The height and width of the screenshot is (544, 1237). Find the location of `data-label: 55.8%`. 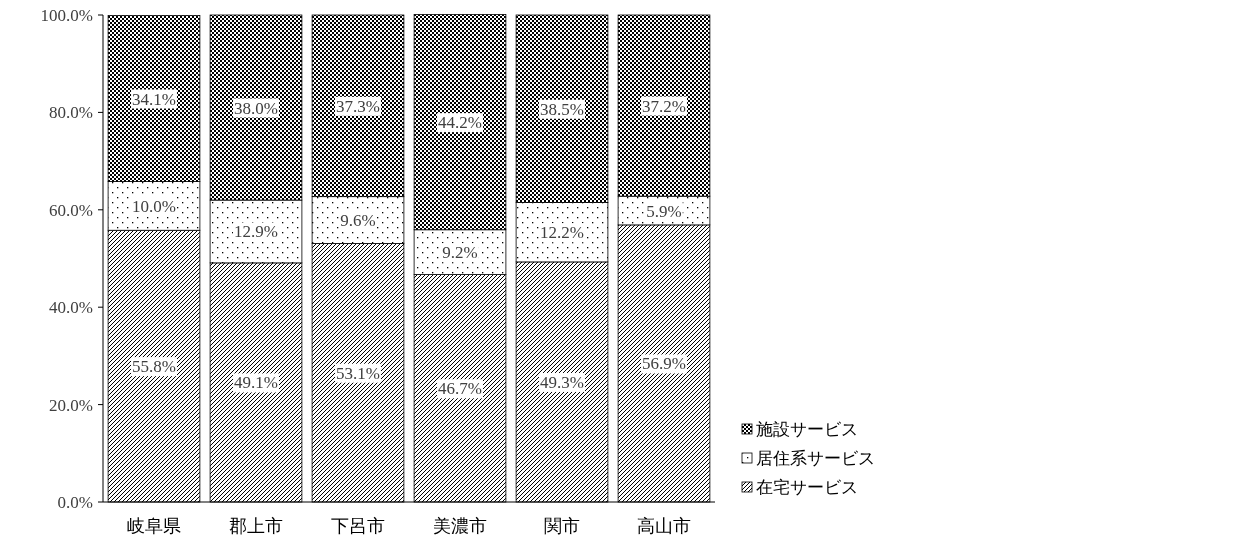

data-label: 55.8% is located at coordinates (154, 367).